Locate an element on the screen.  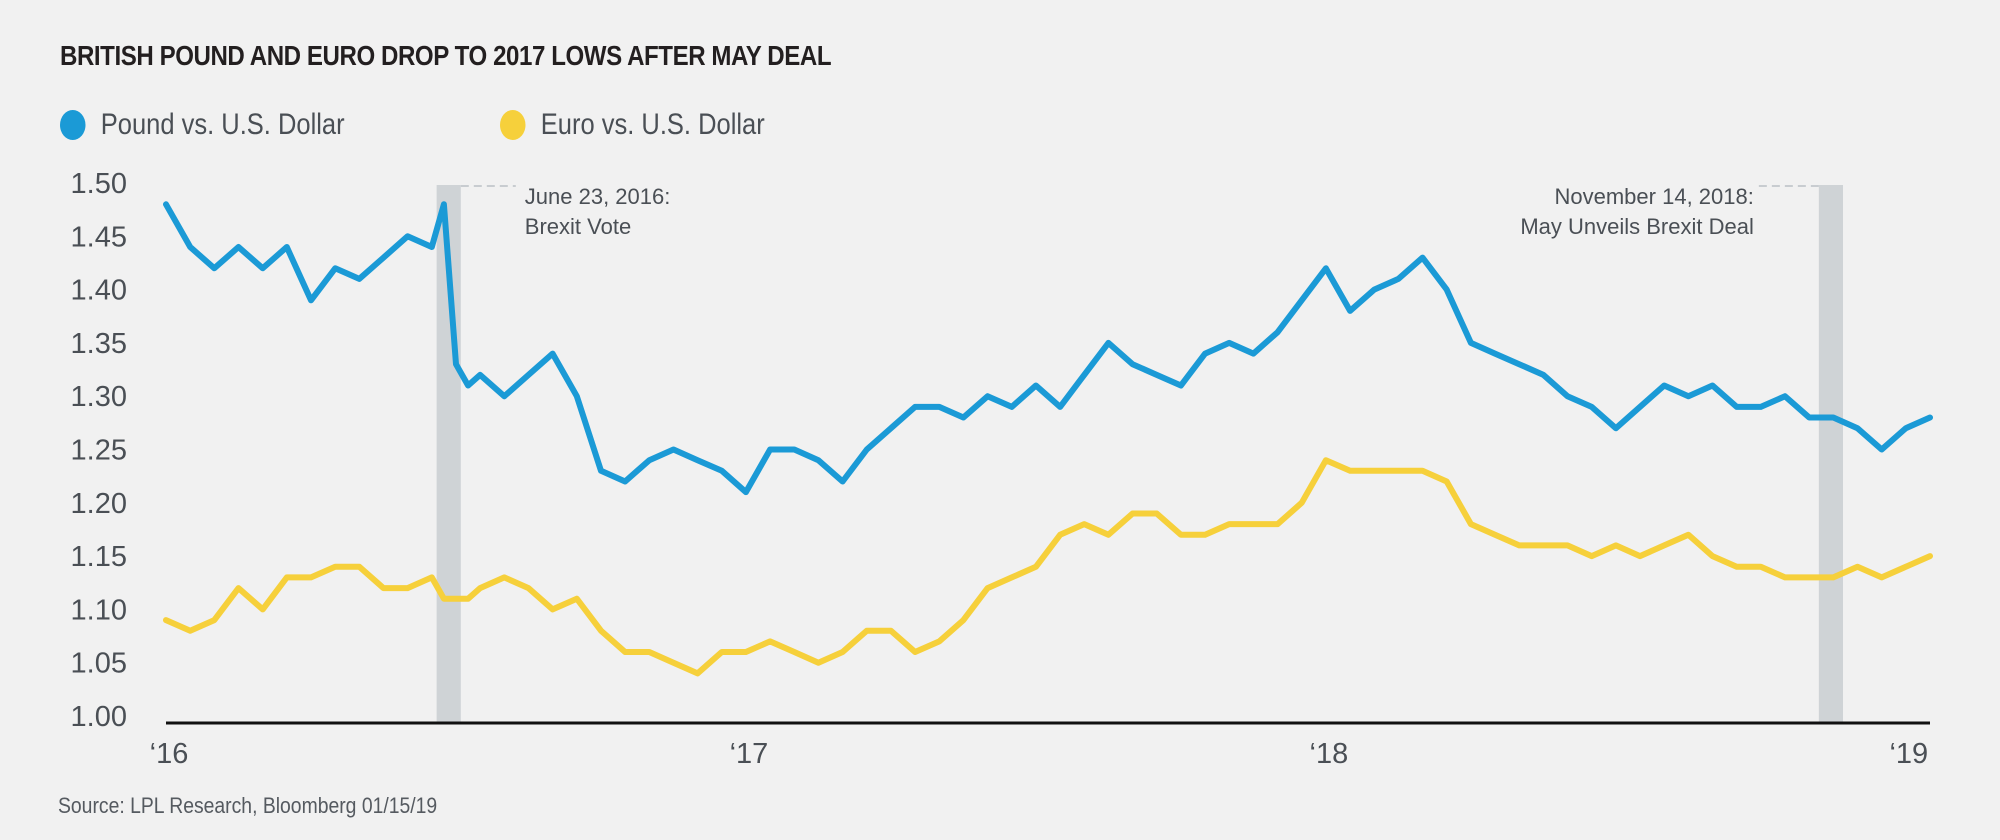
x-tick-label: ‘16 is located at coordinates (169, 754).